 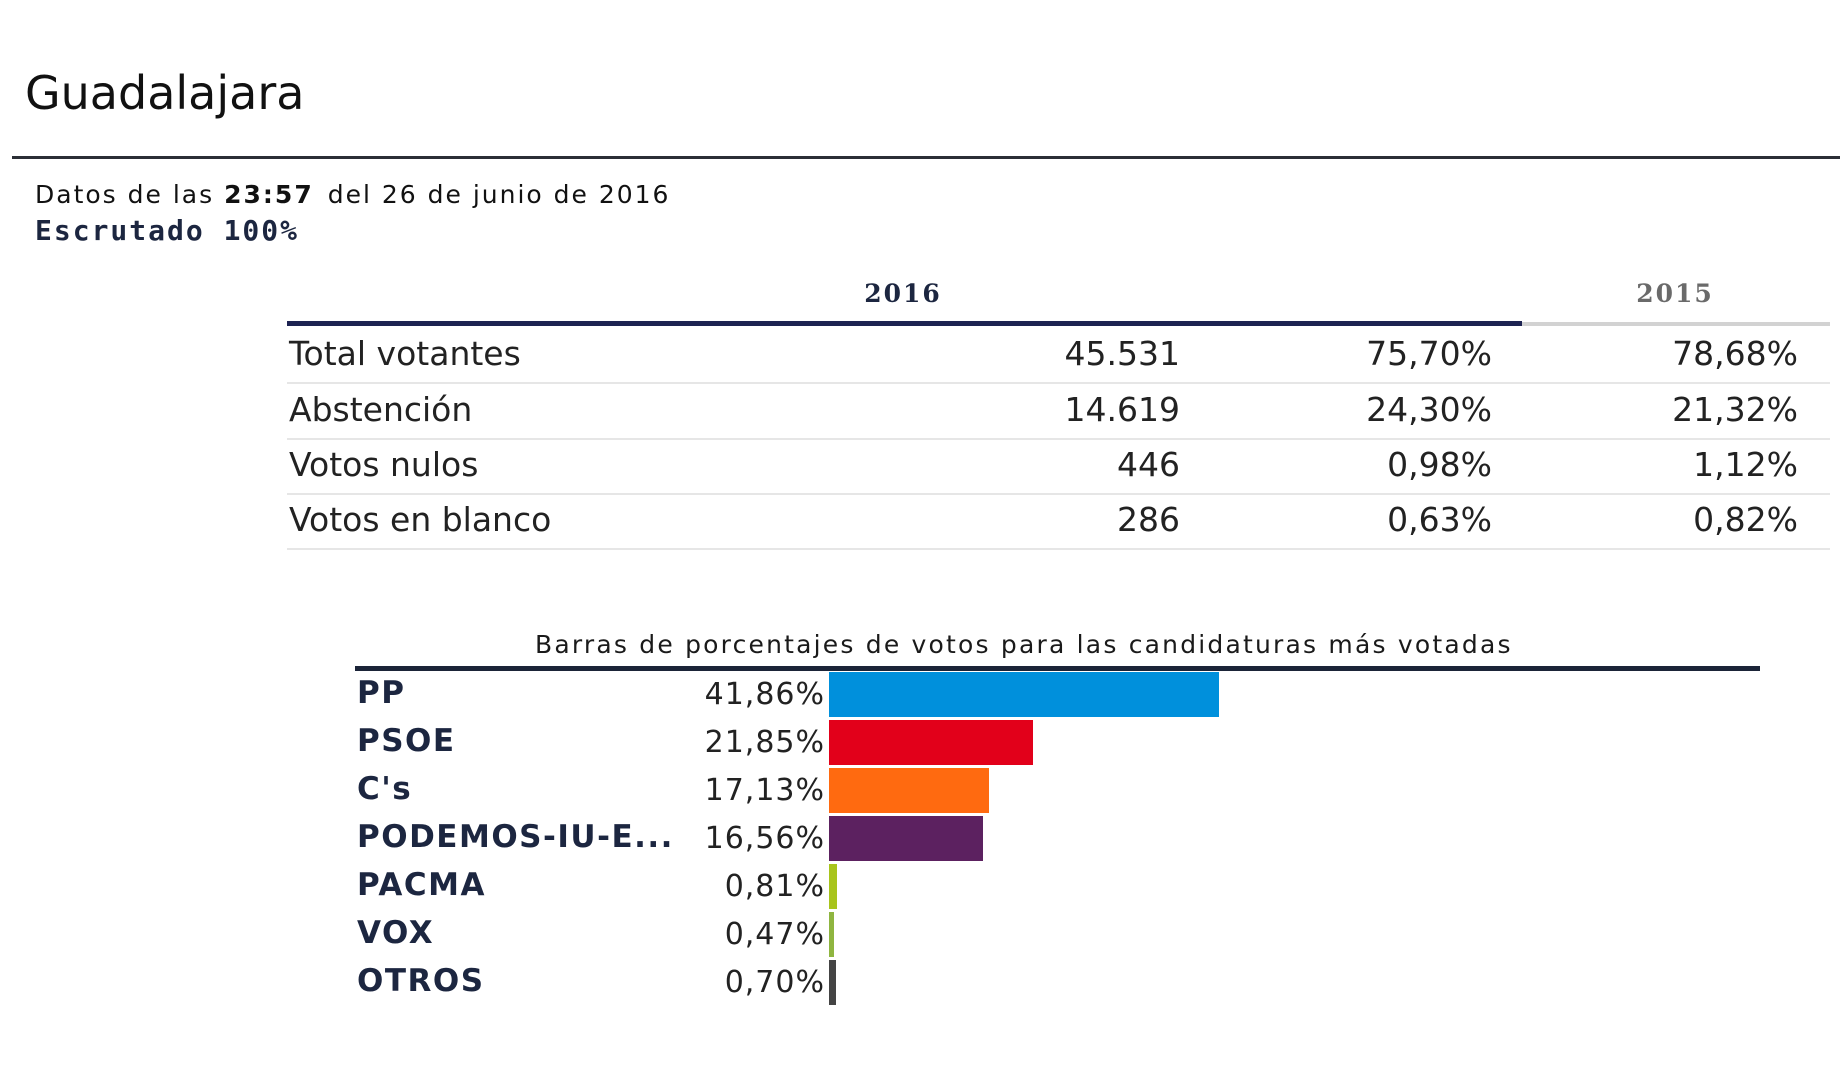 What do you see at coordinates (381, 409) in the screenshot?
I see `row-label: Abstención` at bounding box center [381, 409].